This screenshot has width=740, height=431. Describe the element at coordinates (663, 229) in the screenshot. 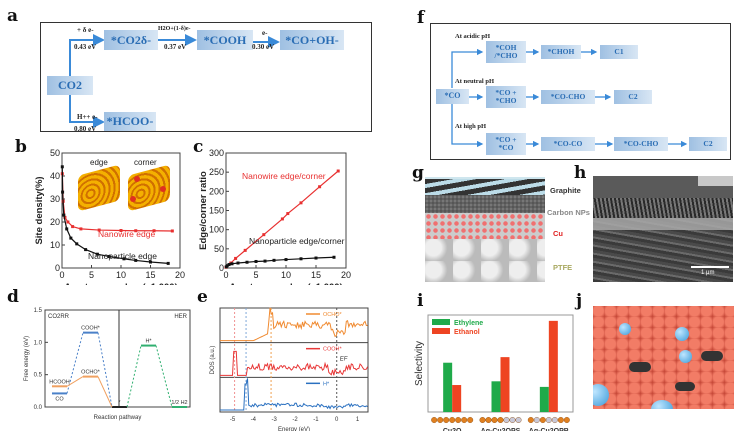

I see `sem-image: 1 μm` at that location.